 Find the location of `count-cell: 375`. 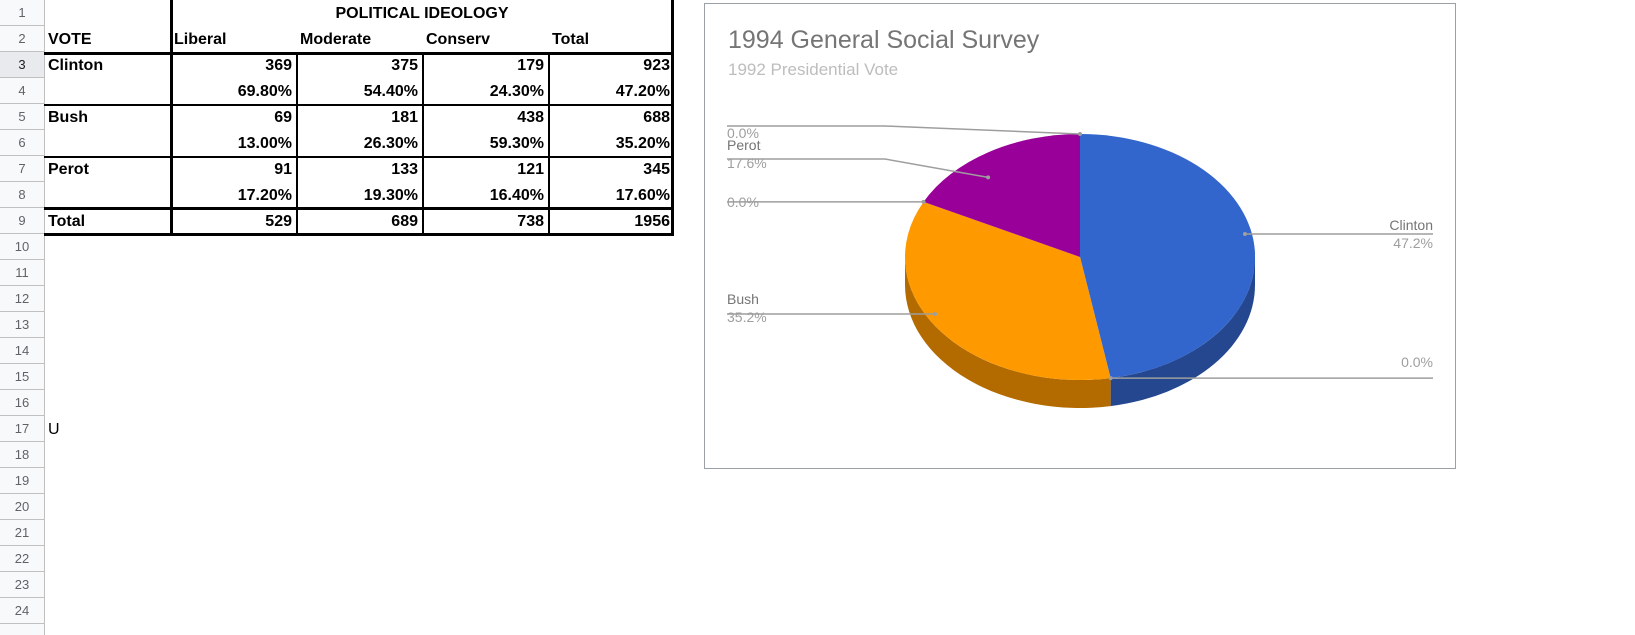

count-cell: 375 is located at coordinates (404, 65).